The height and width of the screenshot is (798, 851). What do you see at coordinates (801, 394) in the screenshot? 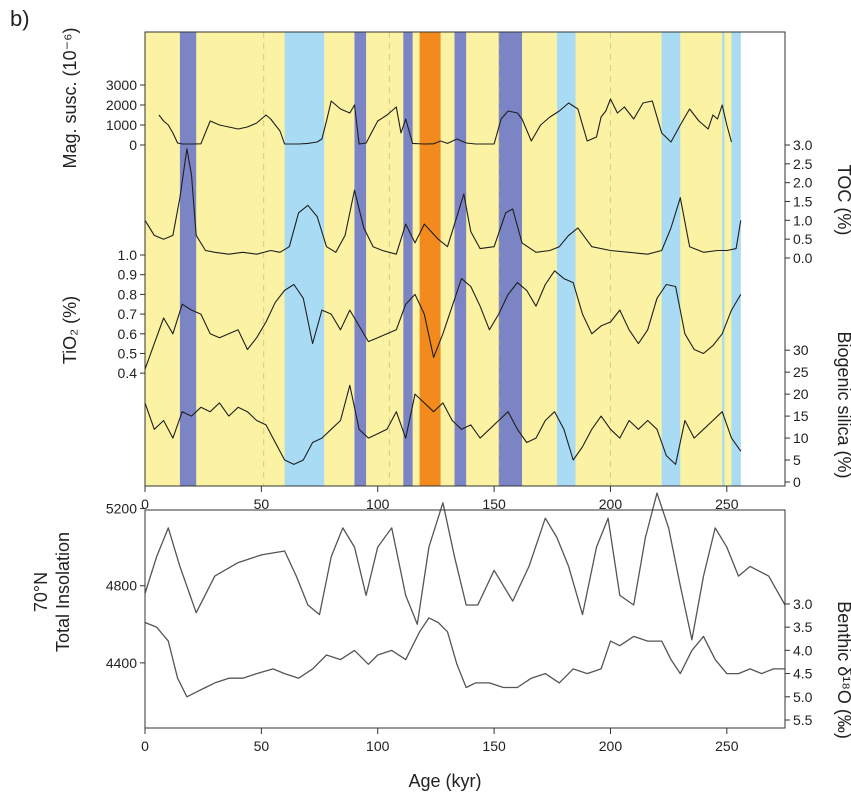
I see `y-tick-label-biogenic-silica-series: 20` at bounding box center [801, 394].